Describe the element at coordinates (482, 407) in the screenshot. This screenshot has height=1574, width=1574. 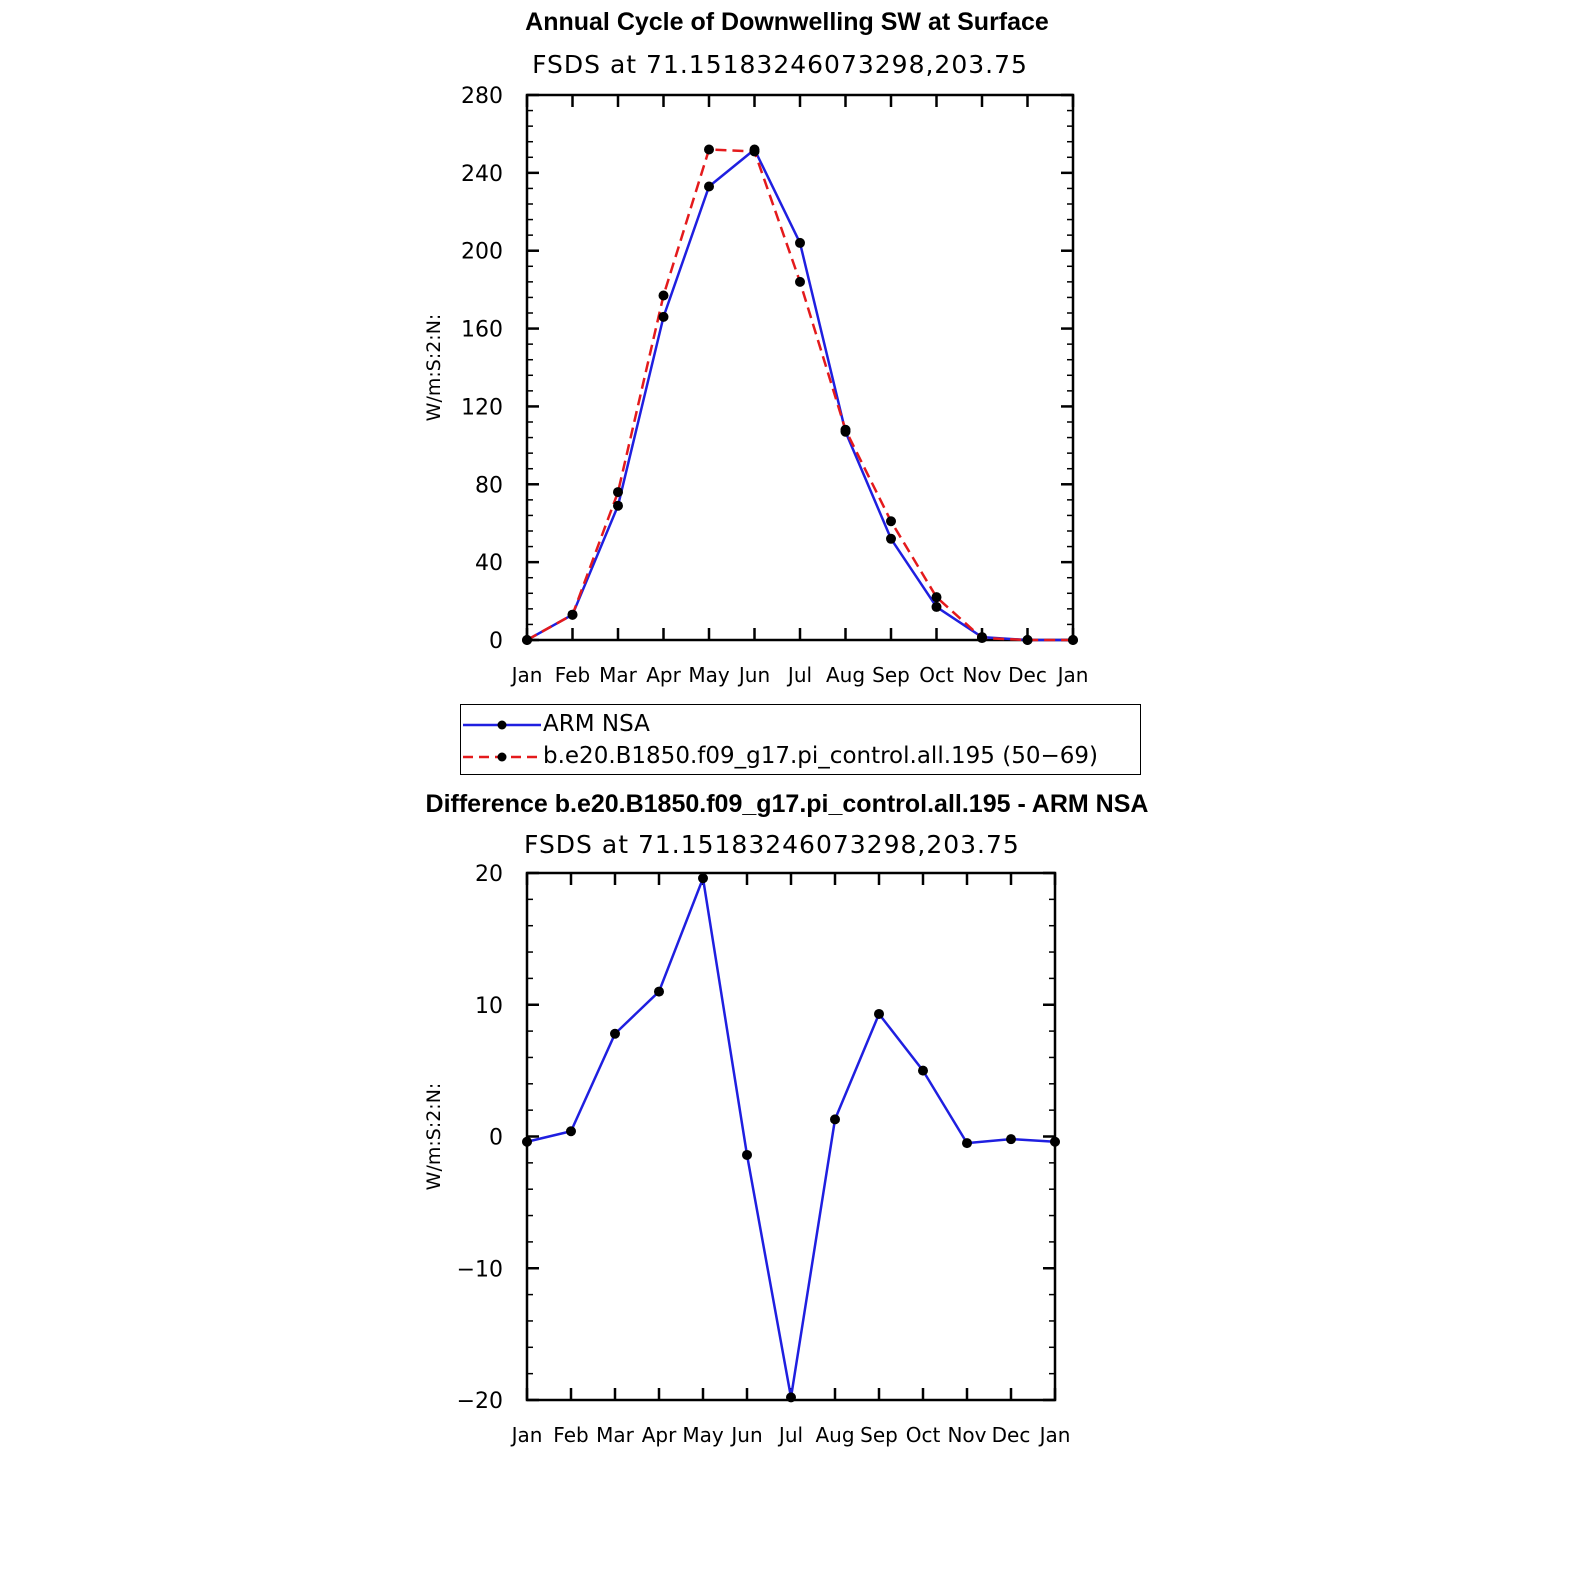
I see `chart1-y-tick-label: 120` at that location.